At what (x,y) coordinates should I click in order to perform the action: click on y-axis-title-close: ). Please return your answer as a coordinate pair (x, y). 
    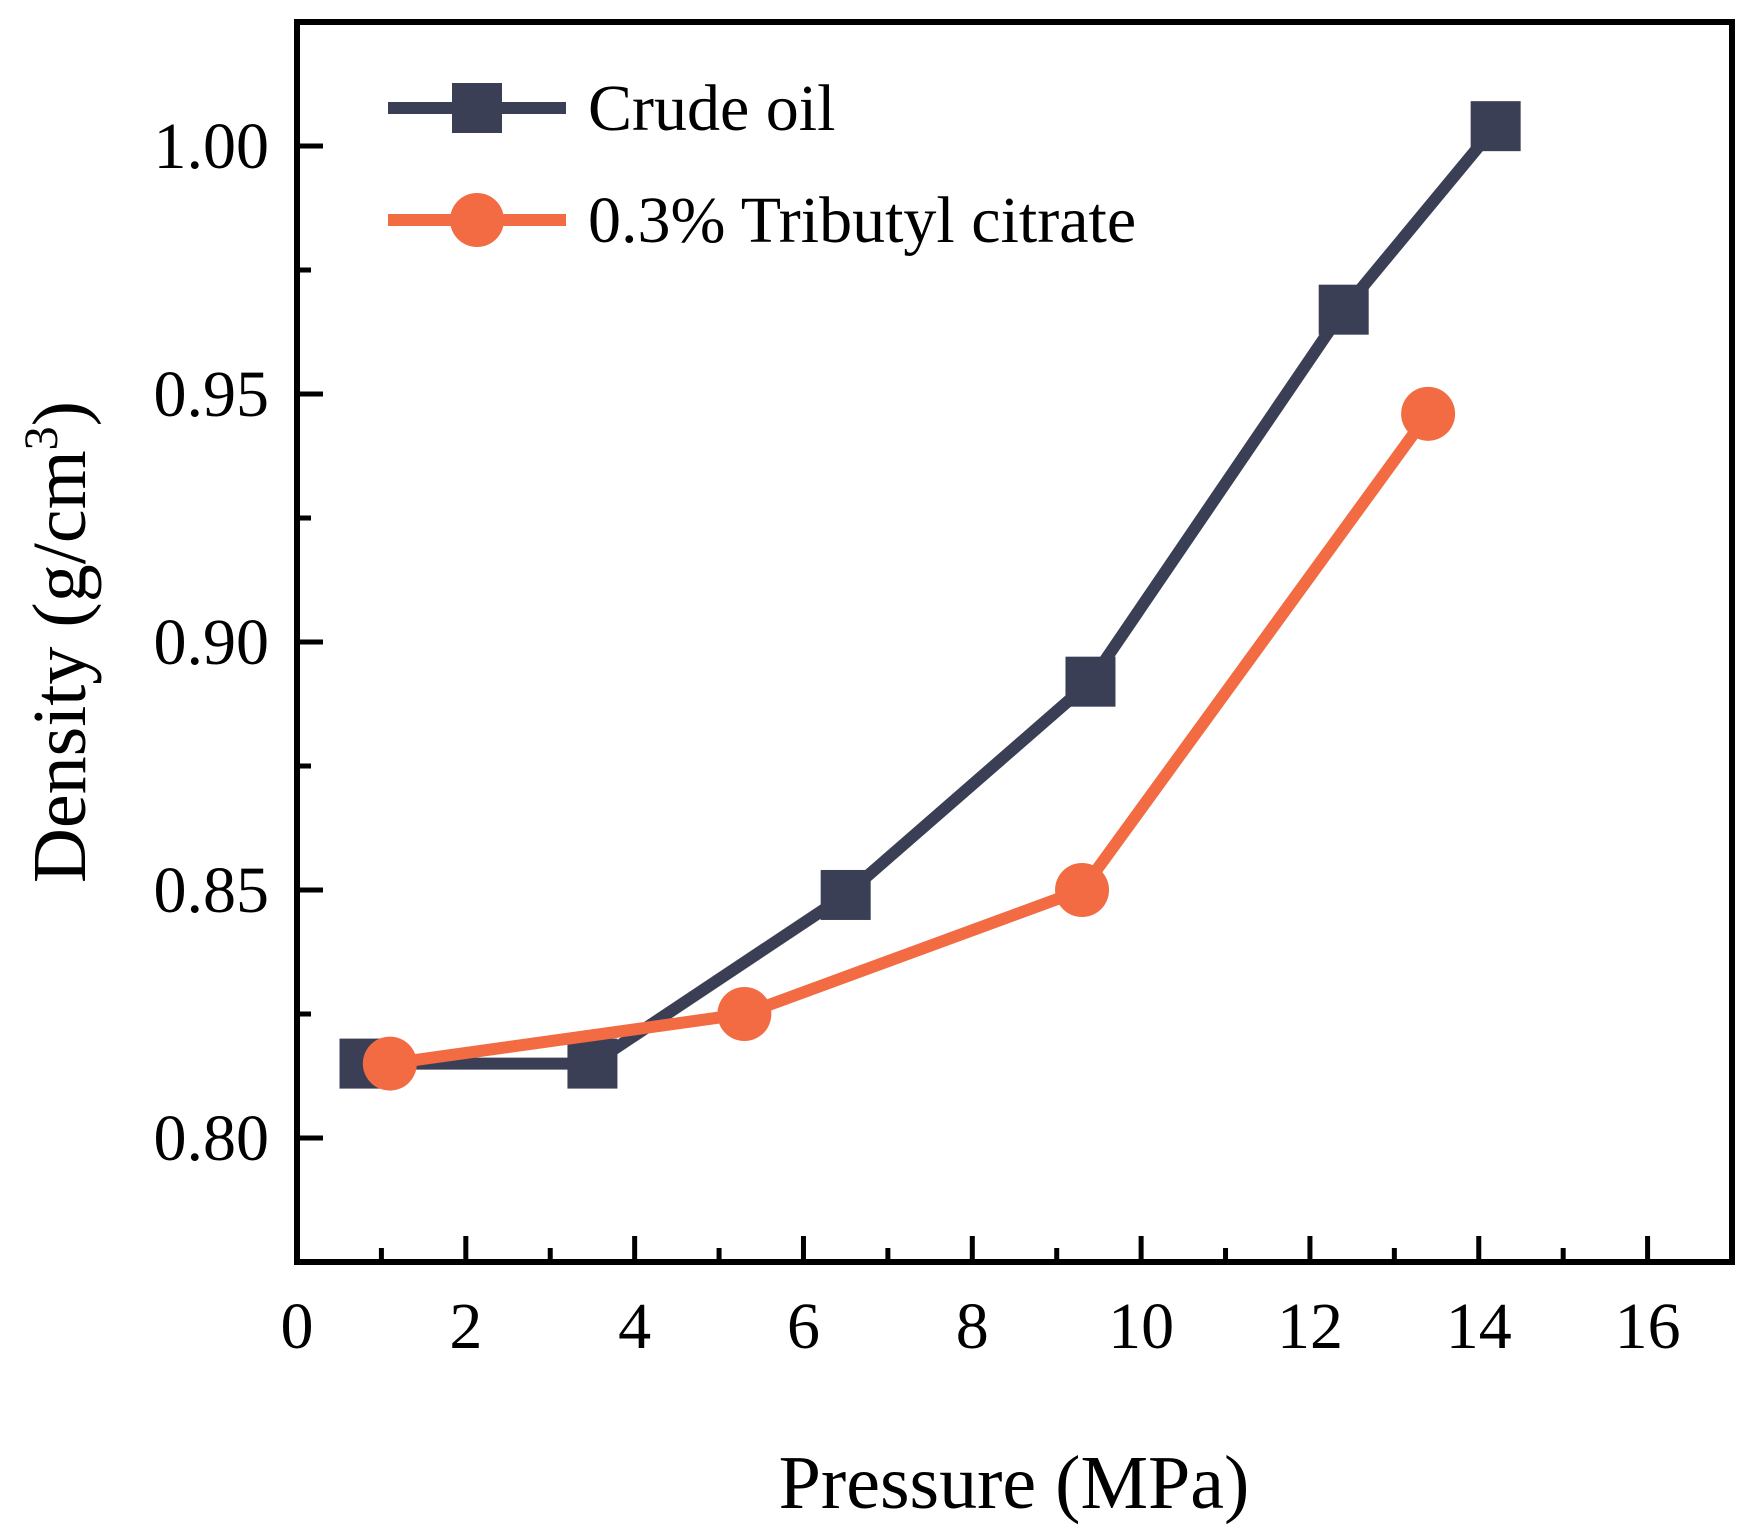
    Looking at the image, I should click on (60, 413).